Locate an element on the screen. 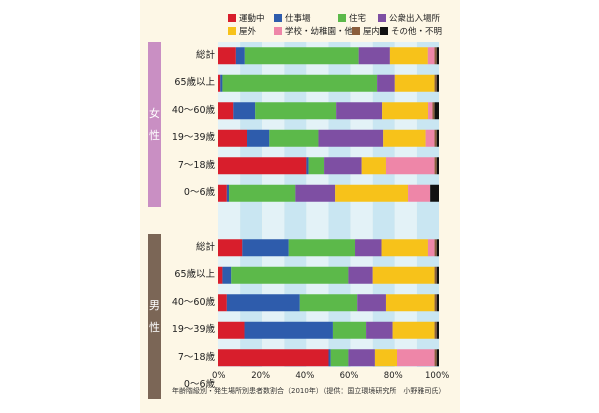 The image size is (599, 413). legend-item: 屋外 is located at coordinates (242, 32).